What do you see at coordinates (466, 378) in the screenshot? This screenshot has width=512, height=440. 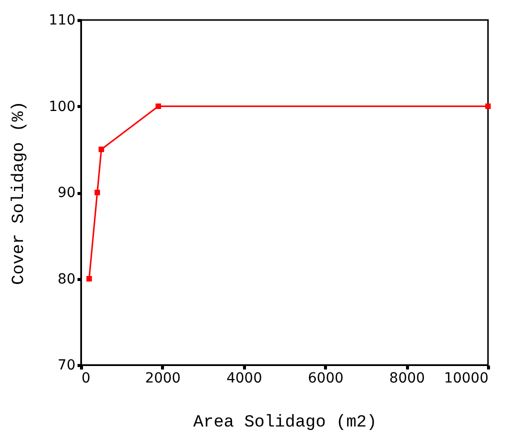 I see `x-tick-label: 10000` at bounding box center [466, 378].